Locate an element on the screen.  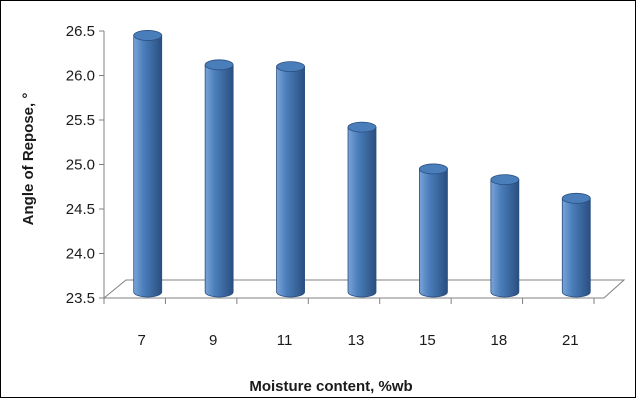
y-tick-label: 24.5 is located at coordinates (80, 209).